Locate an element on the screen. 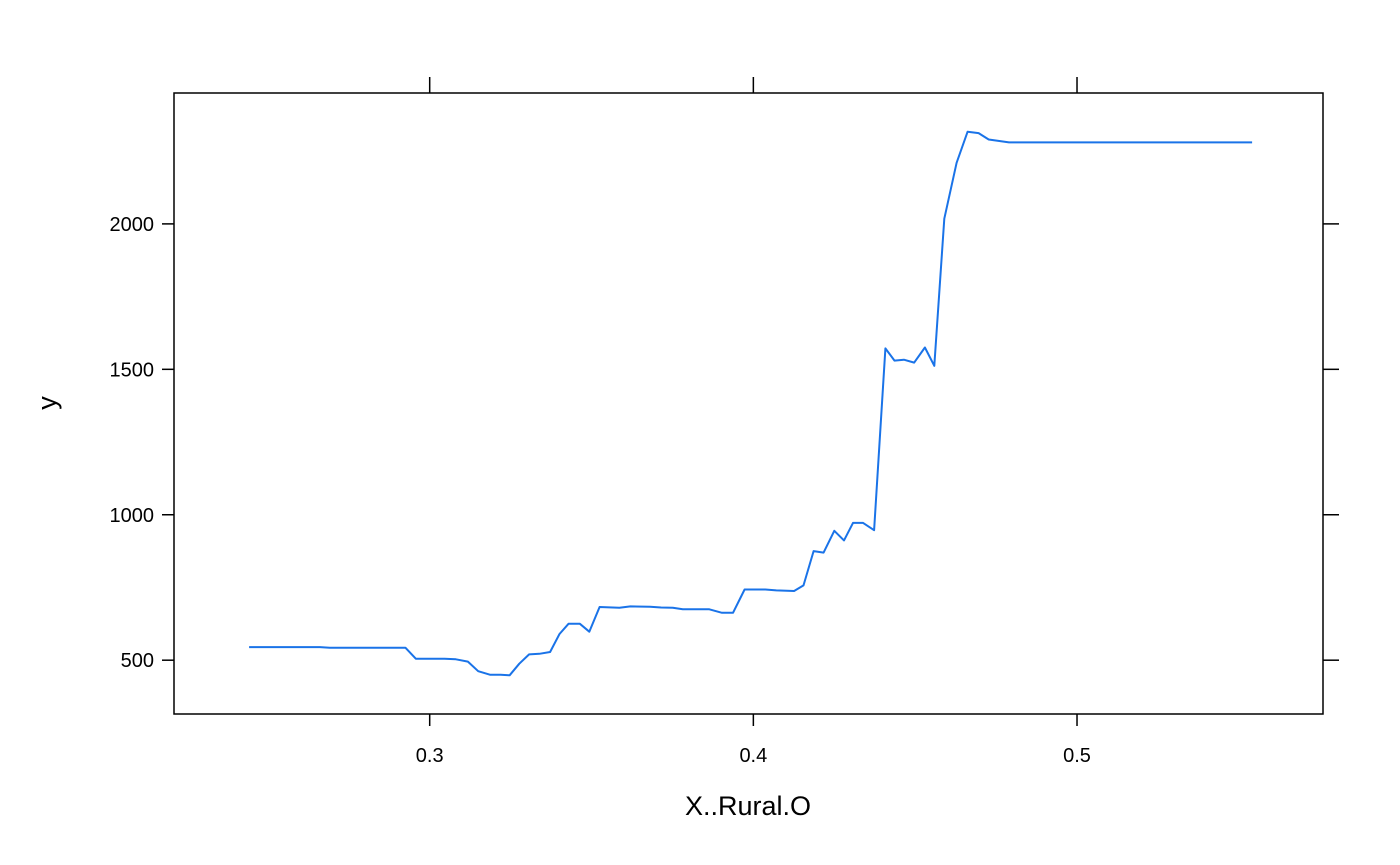 The width and height of the screenshot is (1400, 865). y-tick-label: 1500 is located at coordinates (132, 370).